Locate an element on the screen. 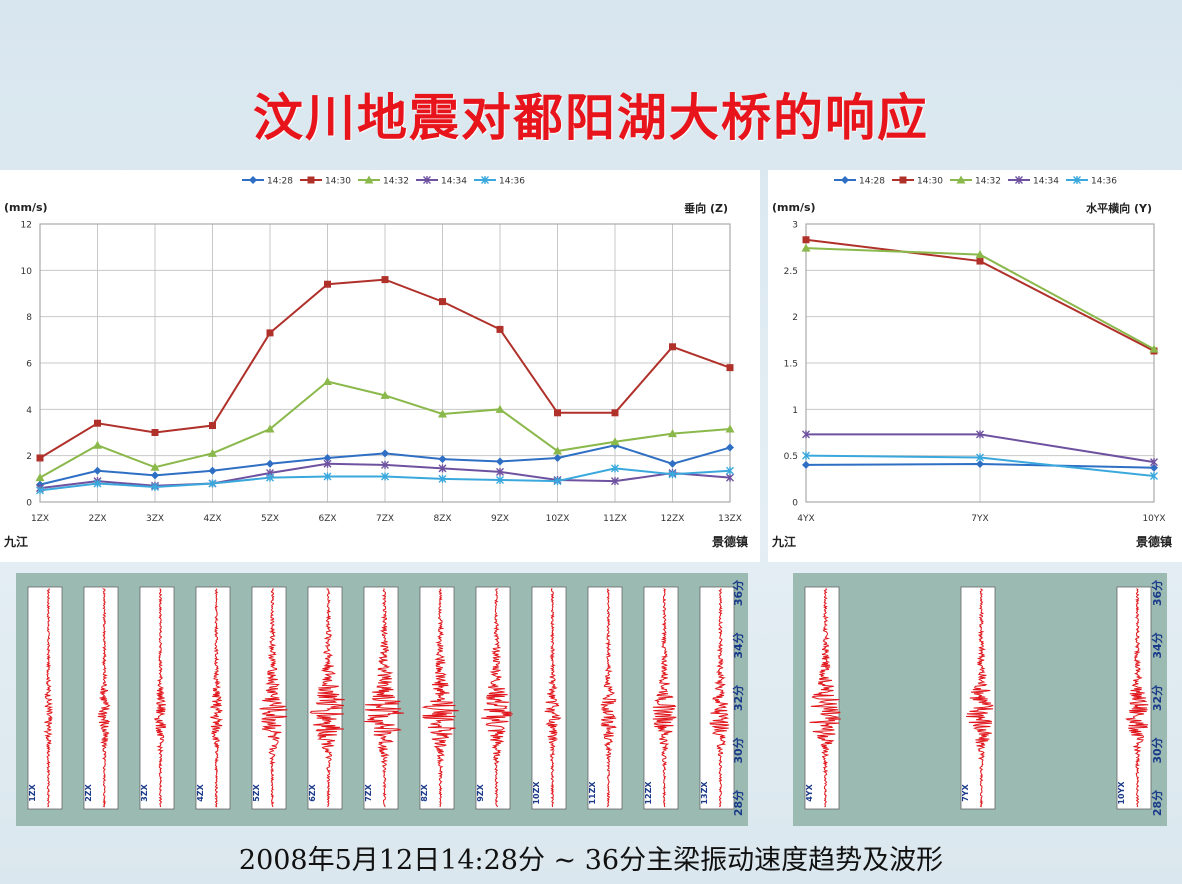  z-legend-label: 14:28 is located at coordinates (280, 182).